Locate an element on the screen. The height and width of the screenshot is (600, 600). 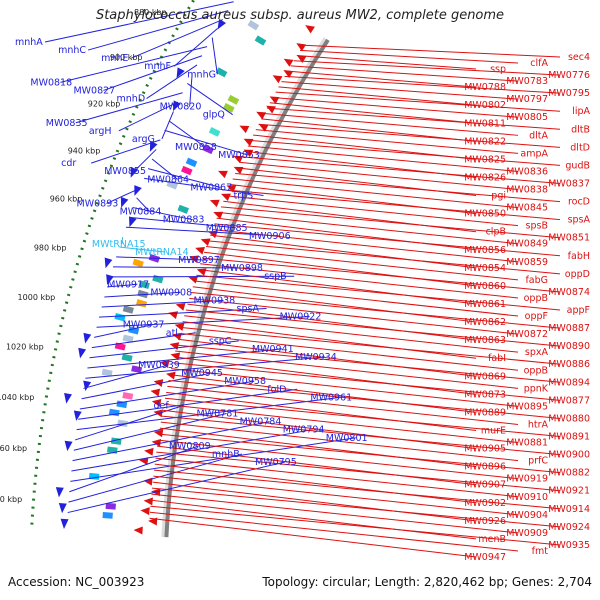
kbp-tick-label: 1080 kbp is located at coordinates (11, 499).